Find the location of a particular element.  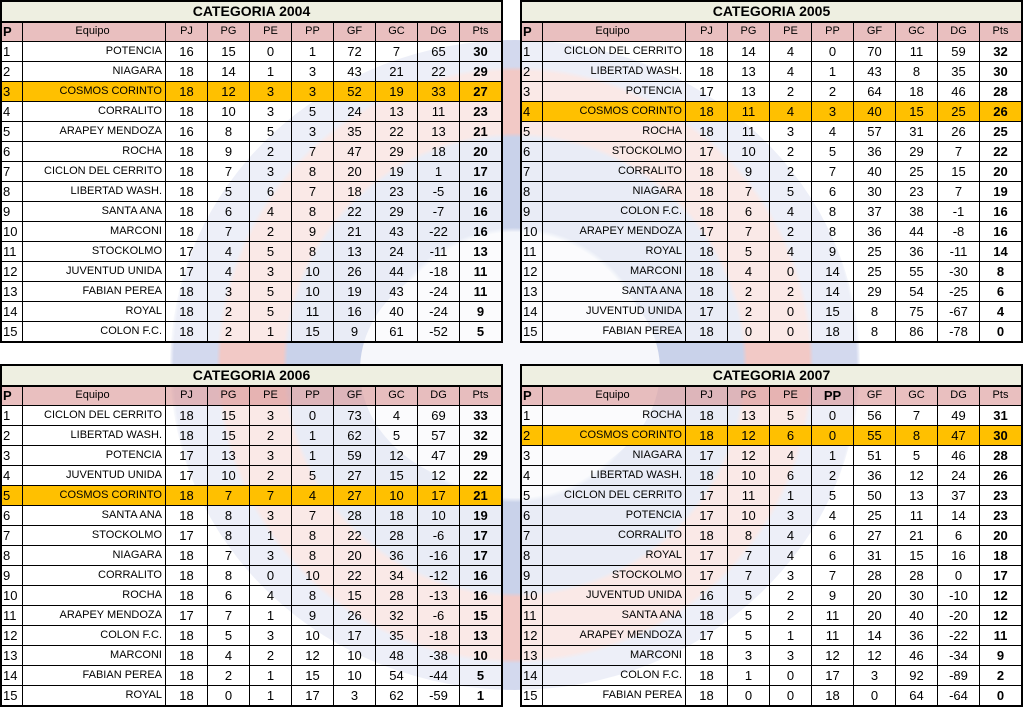

table-row: 6 ROCHA 18 9 2 7 47 29 18 20 is located at coordinates (251, 152).